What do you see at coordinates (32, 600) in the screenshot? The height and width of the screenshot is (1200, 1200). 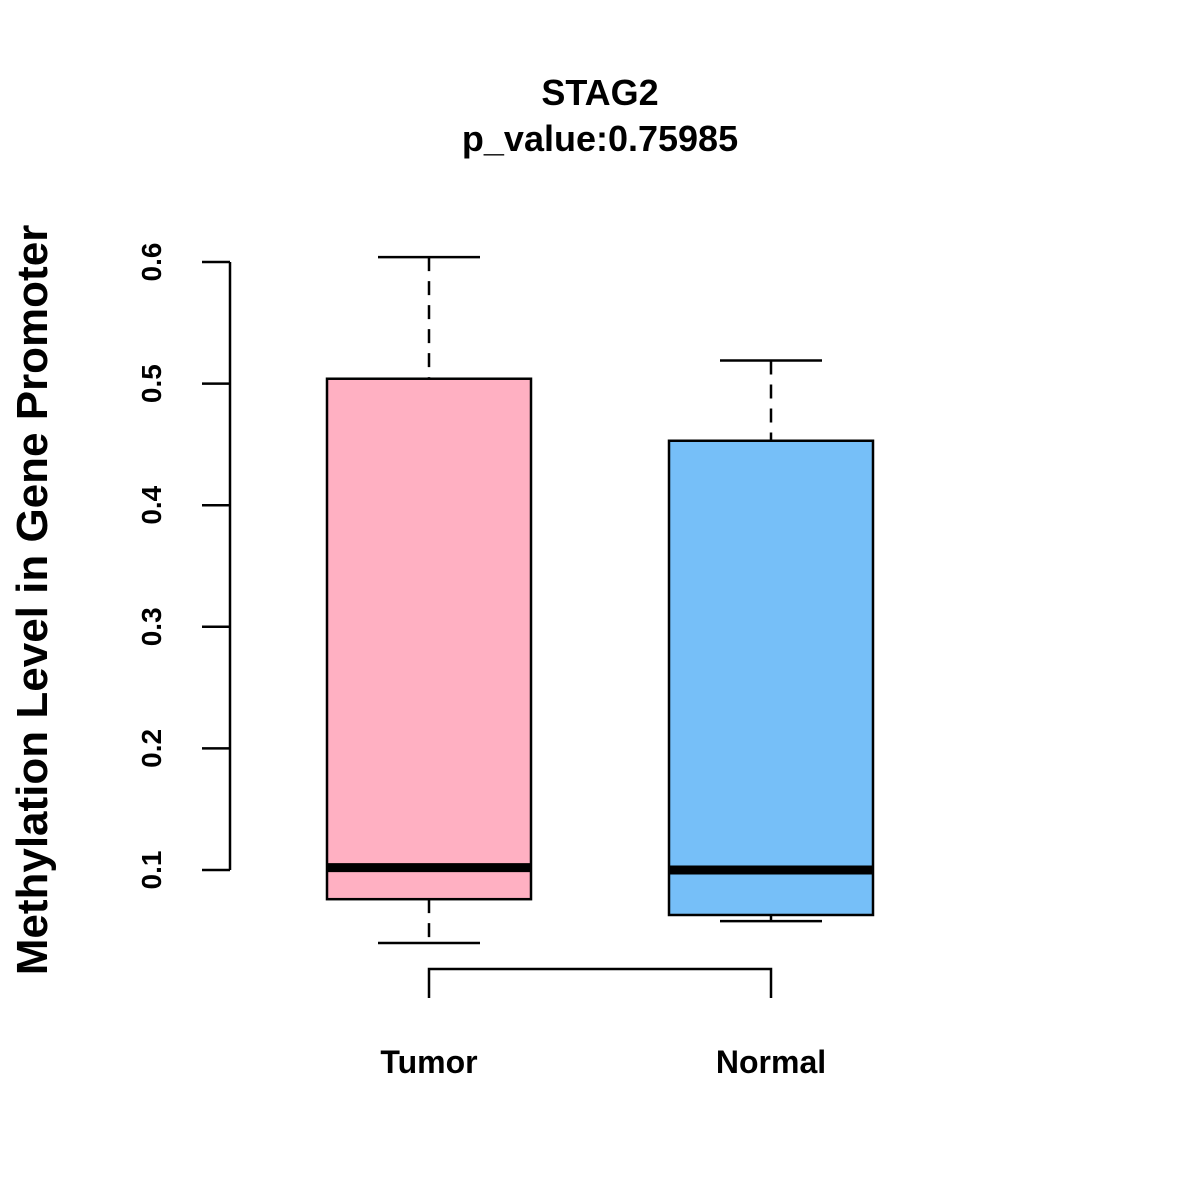 I see `y-axis-label: Methylation Level in Gene Promoter` at bounding box center [32, 600].